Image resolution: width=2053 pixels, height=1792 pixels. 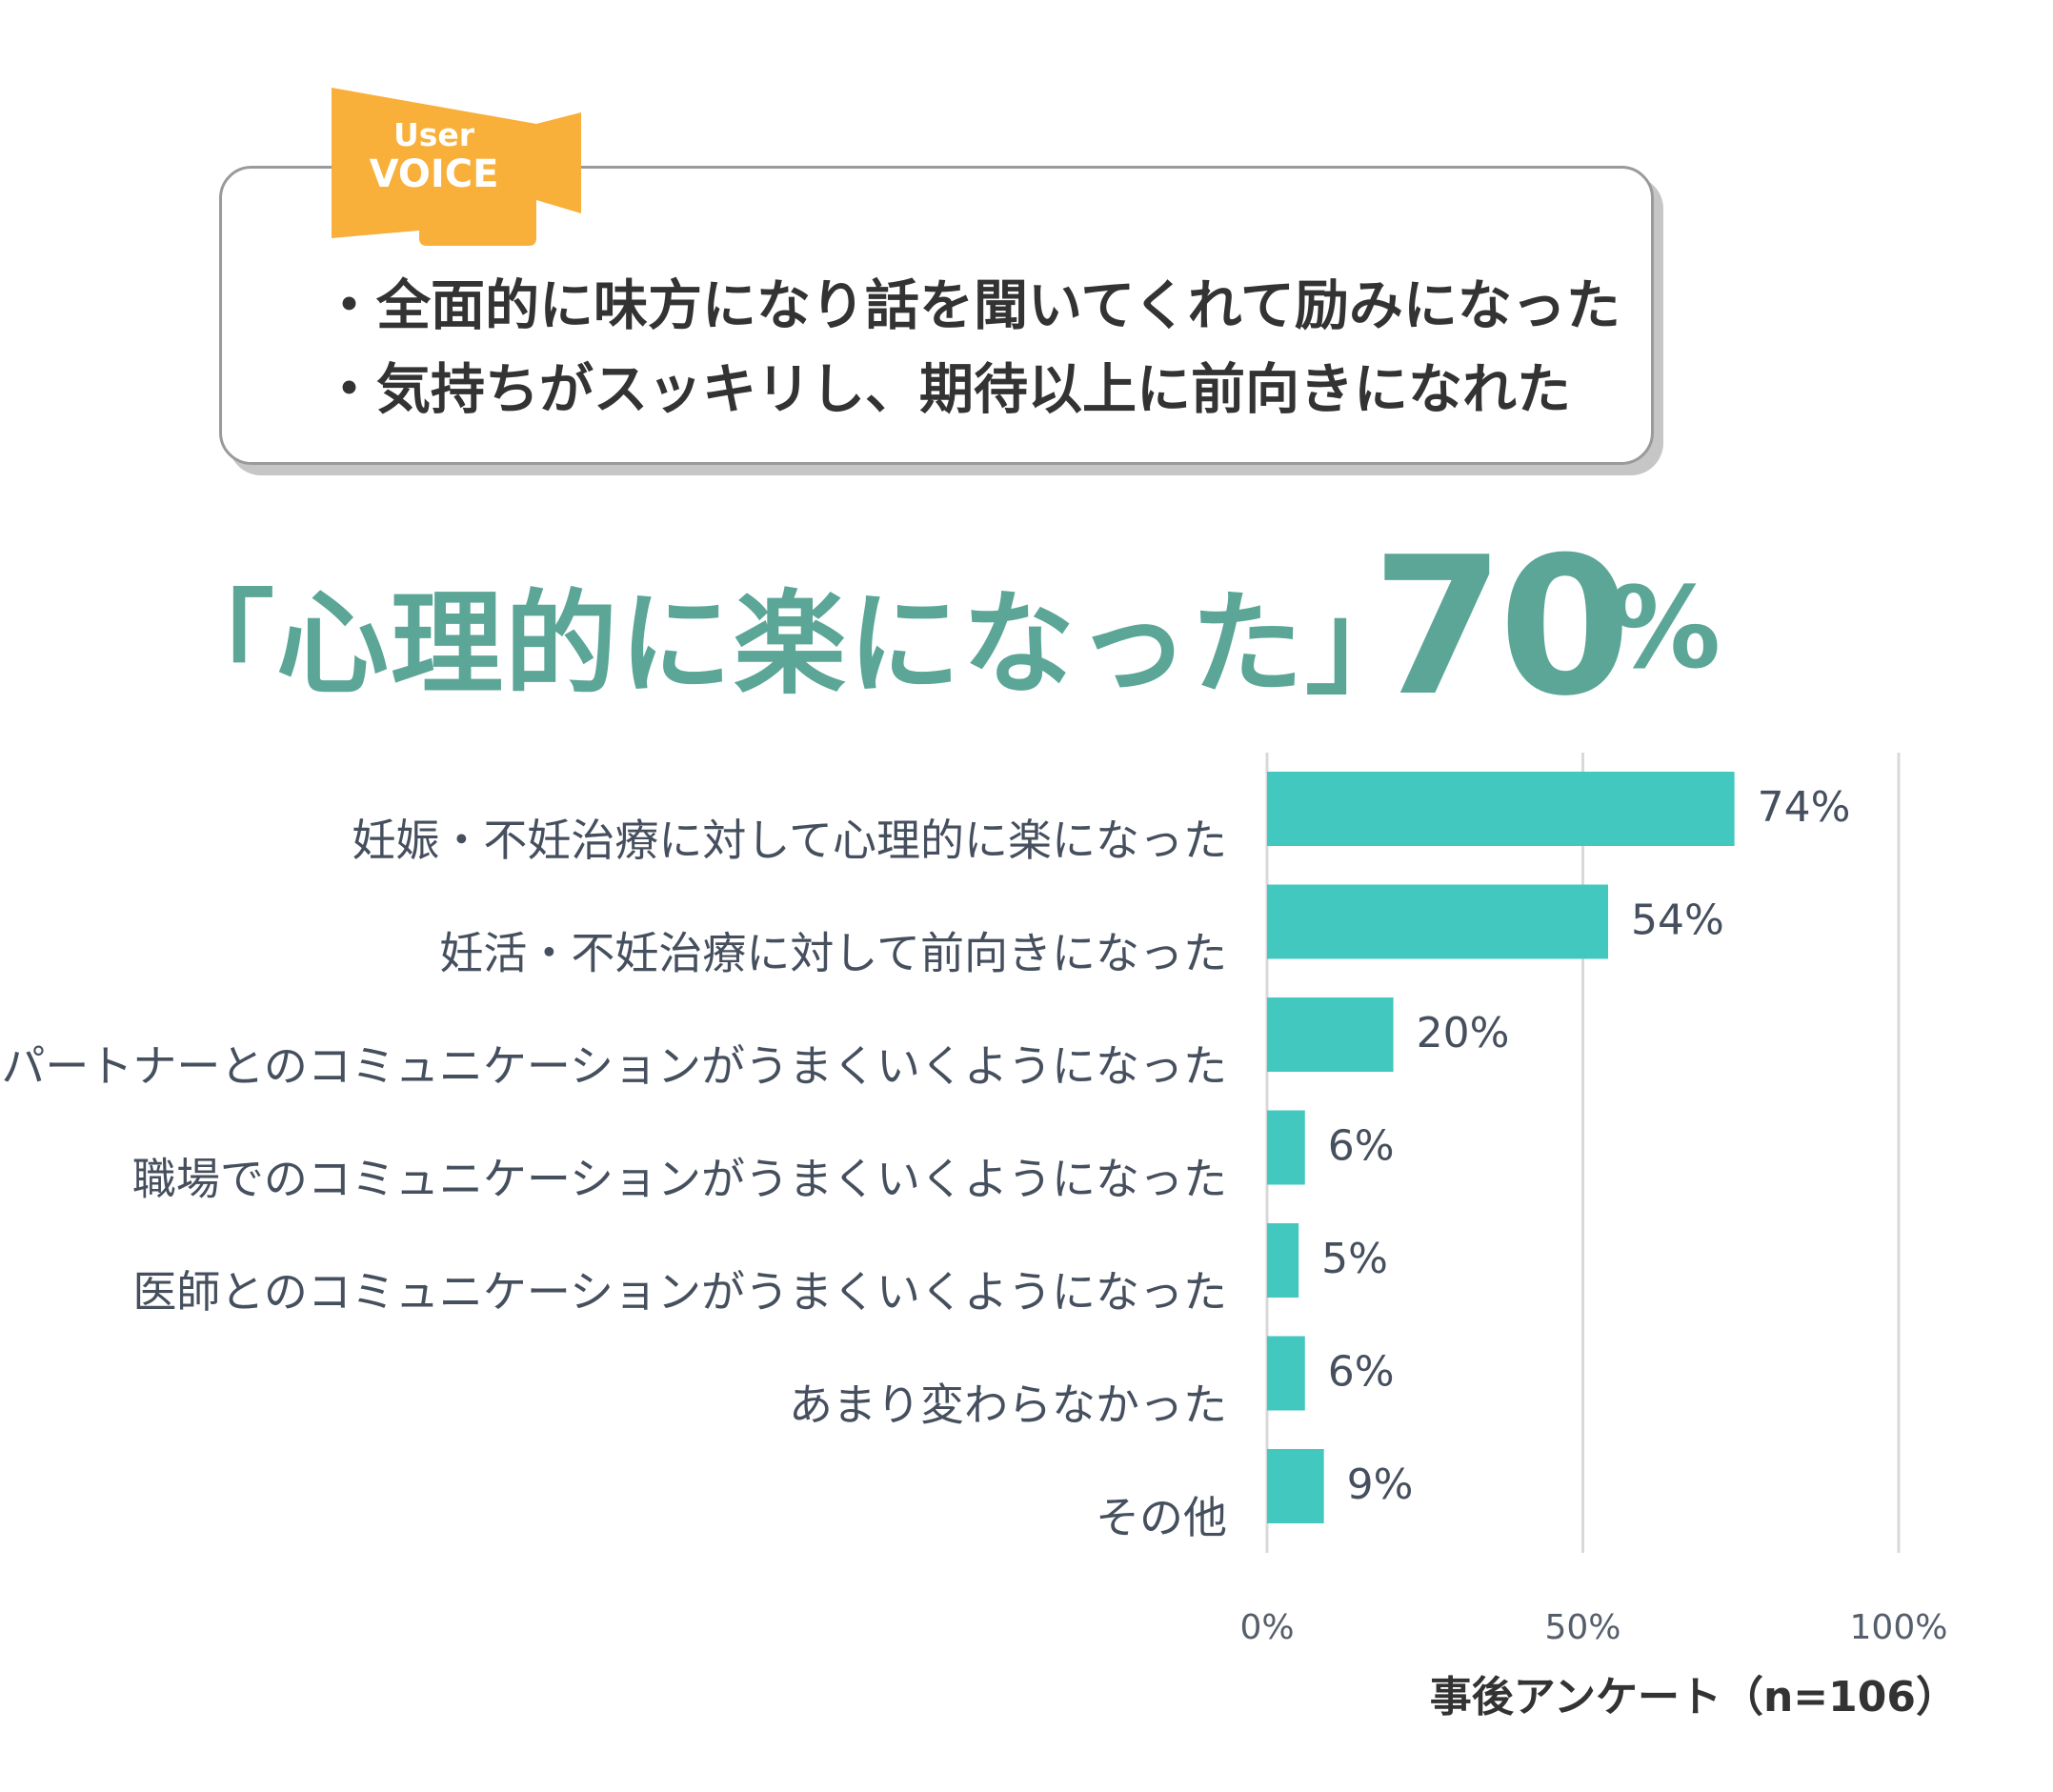 What do you see at coordinates (1380, 1484) in the screenshot?
I see `value-label: 9%` at bounding box center [1380, 1484].